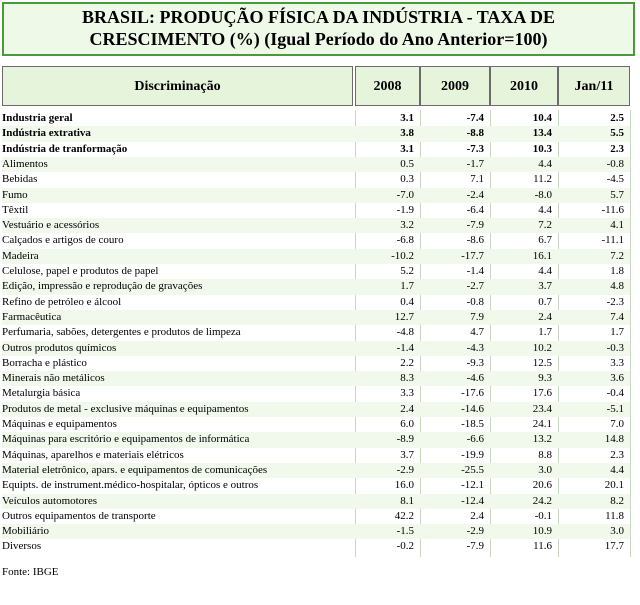 The width and height of the screenshot is (640, 605). What do you see at coordinates (405, 531) in the screenshot?
I see `cell-value: -1.5` at bounding box center [405, 531].